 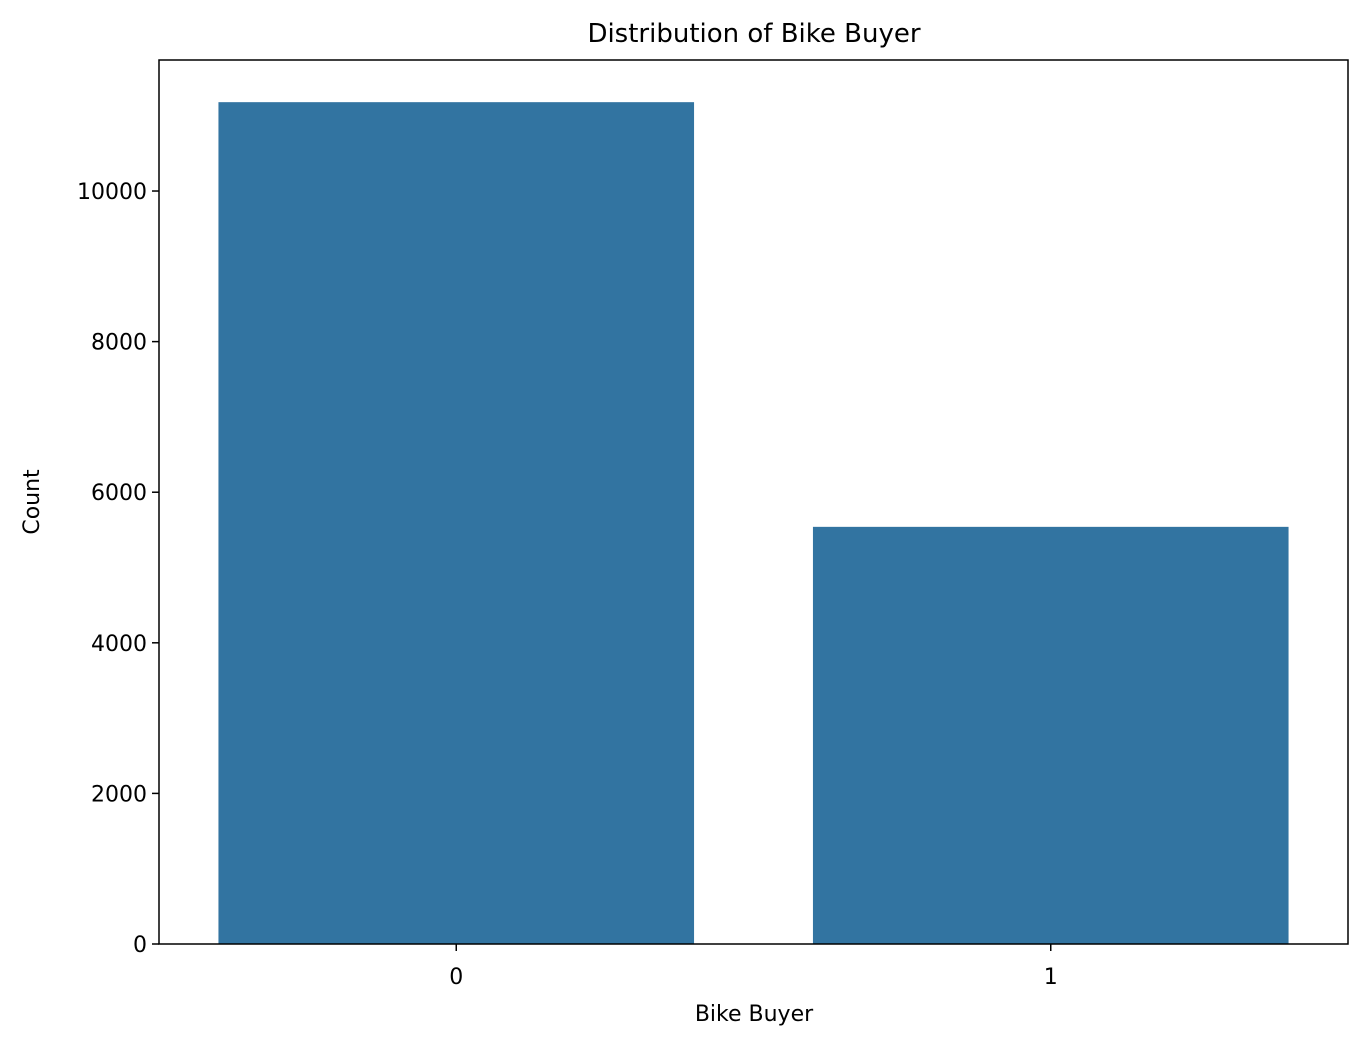 I want to click on x-tick-label: 0, so click(x=456, y=977).